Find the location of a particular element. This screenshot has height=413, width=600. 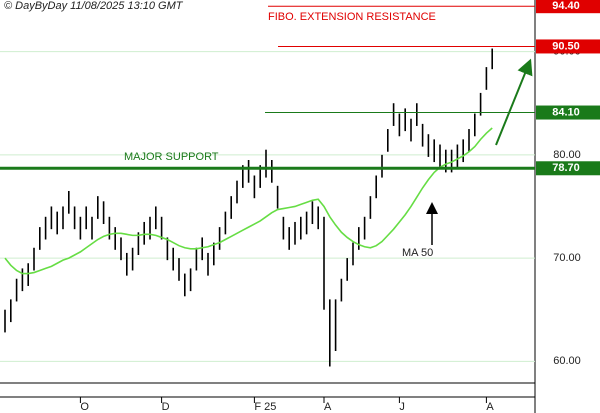

level-annotation: FIBO. EXTENSION RESISTANCE is located at coordinates (352, 17).